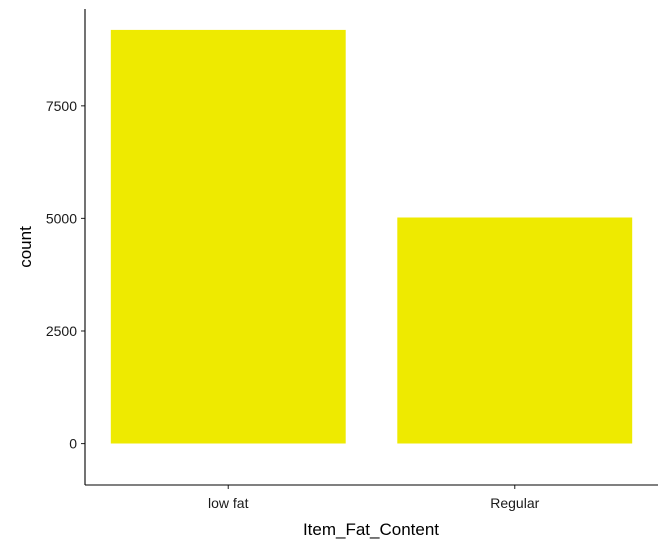 This screenshot has width=667, height=551. I want to click on x-tick-label: low fat, so click(228, 503).